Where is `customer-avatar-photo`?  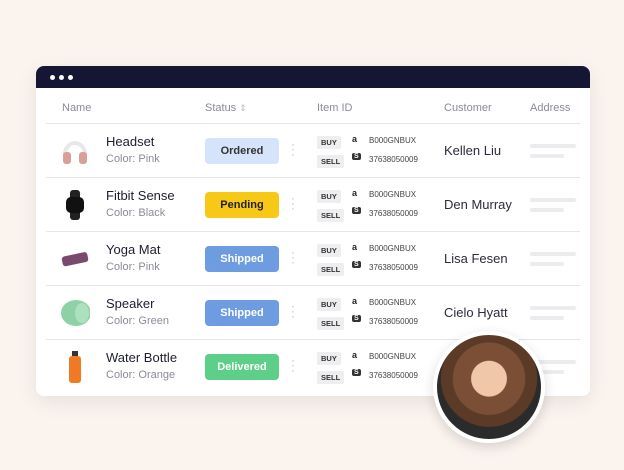 customer-avatar-photo is located at coordinates (489, 387).